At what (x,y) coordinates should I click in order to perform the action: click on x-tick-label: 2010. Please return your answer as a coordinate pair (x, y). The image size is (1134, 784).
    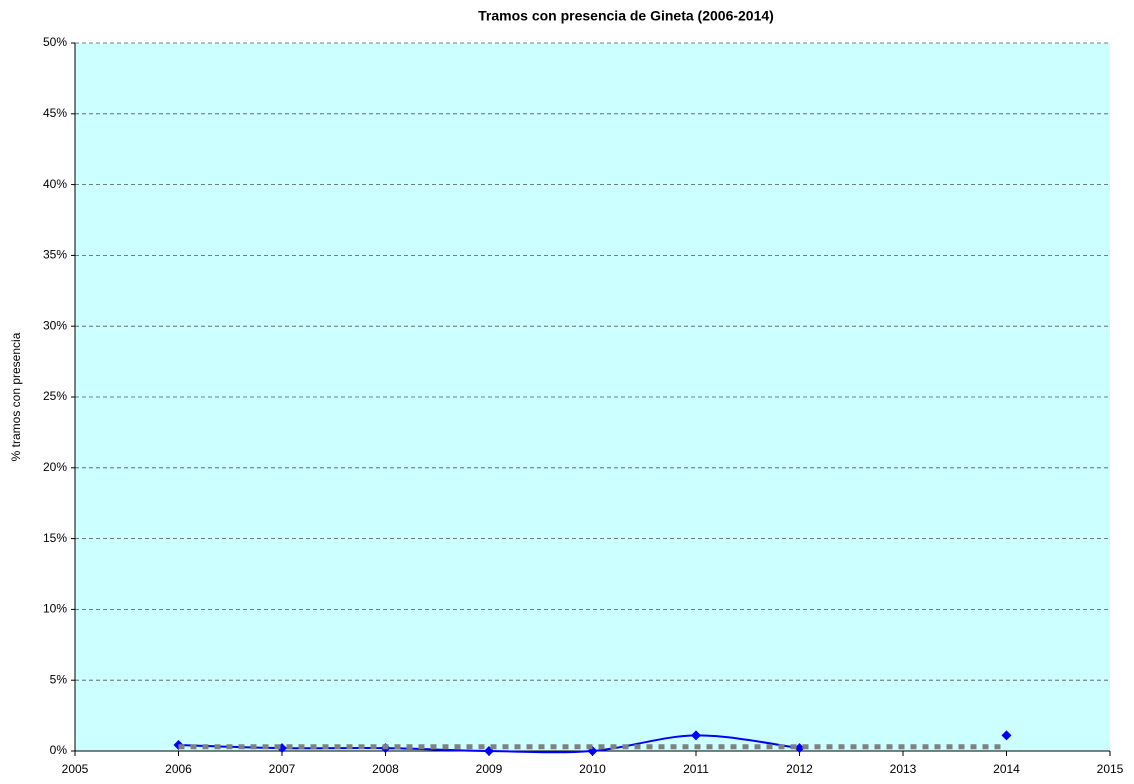
    Looking at the image, I should click on (592, 769).